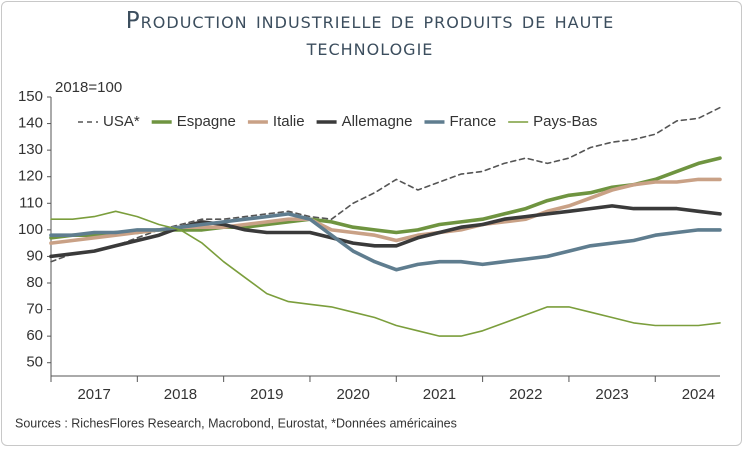 This screenshot has width=745, height=449. Describe the element at coordinates (30, 176) in the screenshot. I see `y-tick-label: 120` at that location.